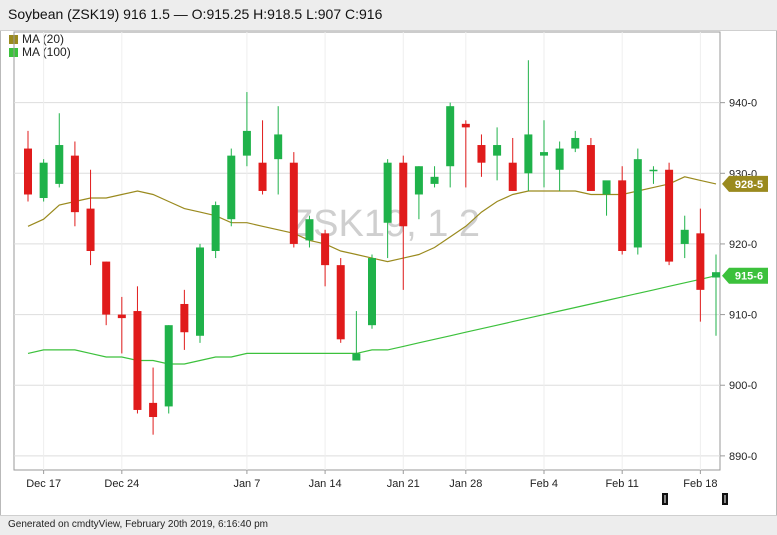 The width and height of the screenshot is (777, 535). Describe the element at coordinates (743, 245) in the screenshot. I see `y-tick-label: 920-0` at that location.